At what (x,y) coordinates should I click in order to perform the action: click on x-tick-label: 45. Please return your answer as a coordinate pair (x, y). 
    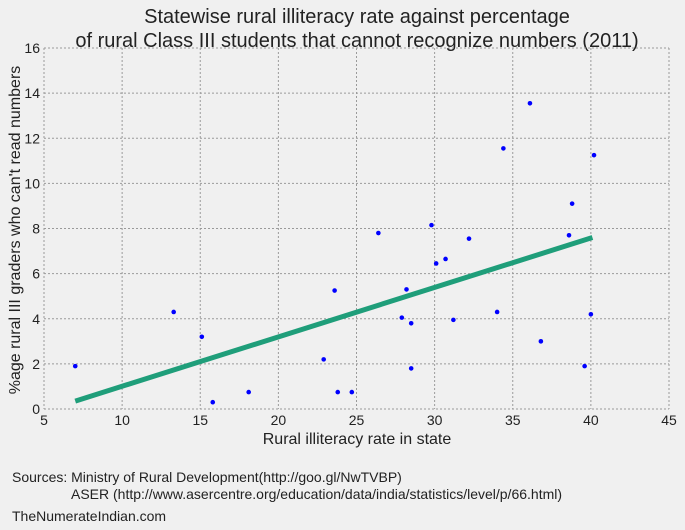
    Looking at the image, I should click on (669, 420).